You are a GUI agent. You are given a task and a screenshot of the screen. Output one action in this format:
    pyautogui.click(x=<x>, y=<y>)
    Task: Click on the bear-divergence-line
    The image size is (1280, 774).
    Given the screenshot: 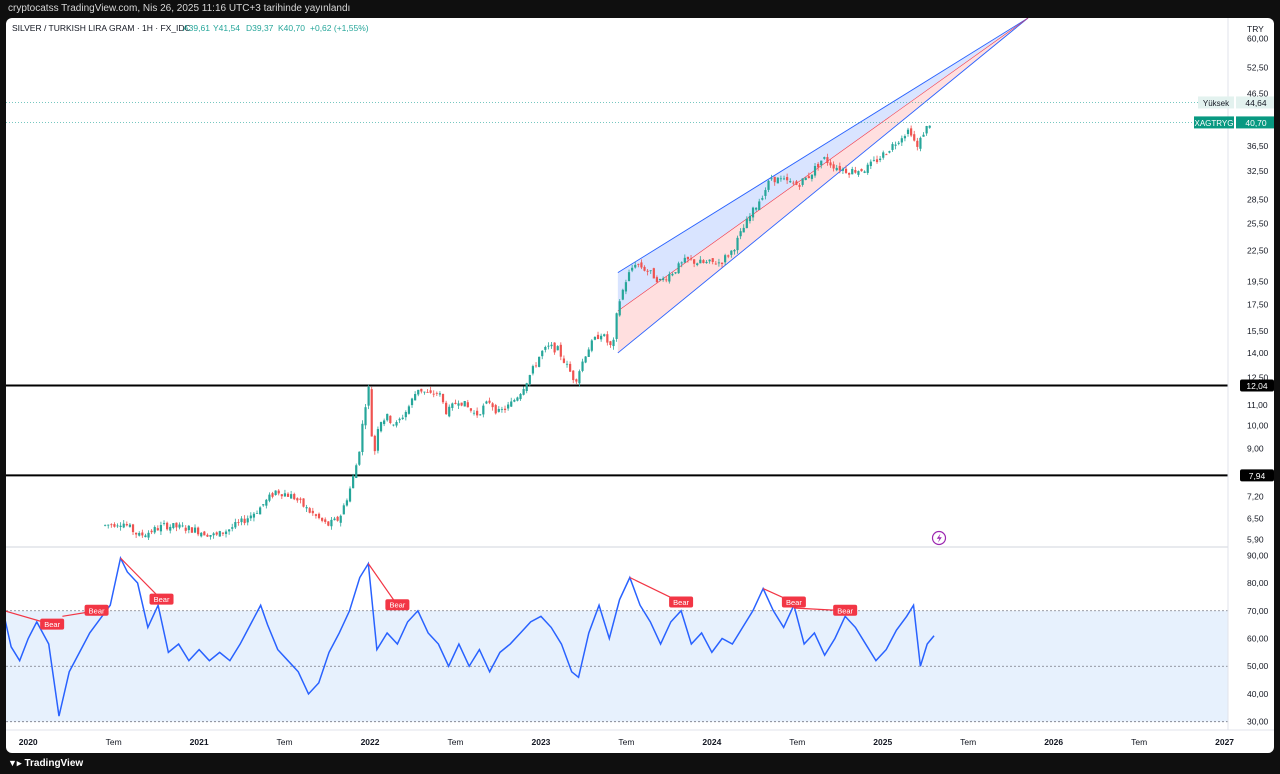 What is the action you would take?
    pyautogui.click(x=141, y=579)
    